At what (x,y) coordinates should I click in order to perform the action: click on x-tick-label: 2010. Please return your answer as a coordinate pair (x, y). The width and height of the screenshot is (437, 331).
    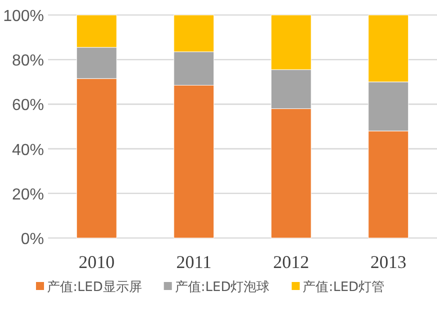
    Looking at the image, I should click on (96, 262).